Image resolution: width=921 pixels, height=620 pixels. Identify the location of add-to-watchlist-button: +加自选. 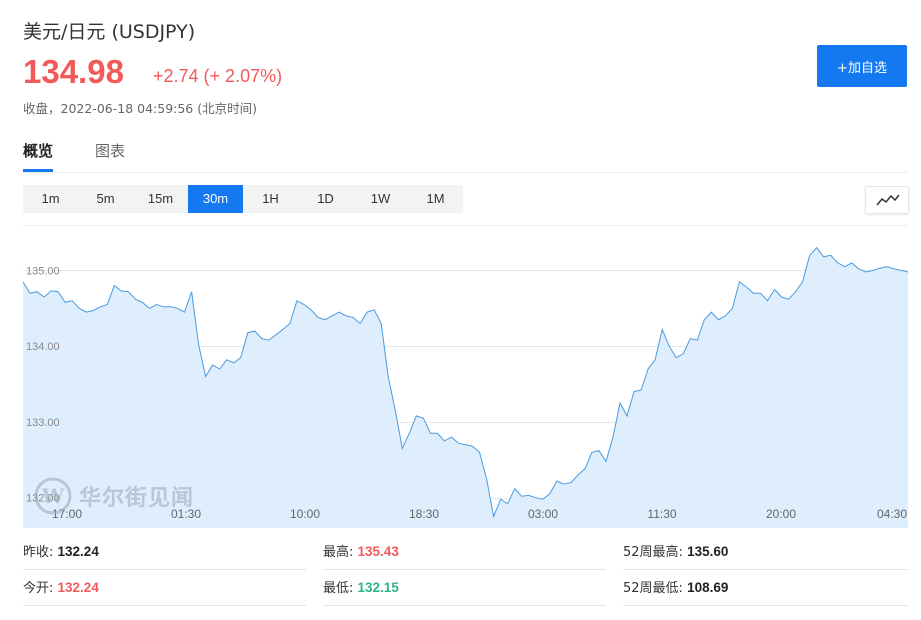
(862, 66).